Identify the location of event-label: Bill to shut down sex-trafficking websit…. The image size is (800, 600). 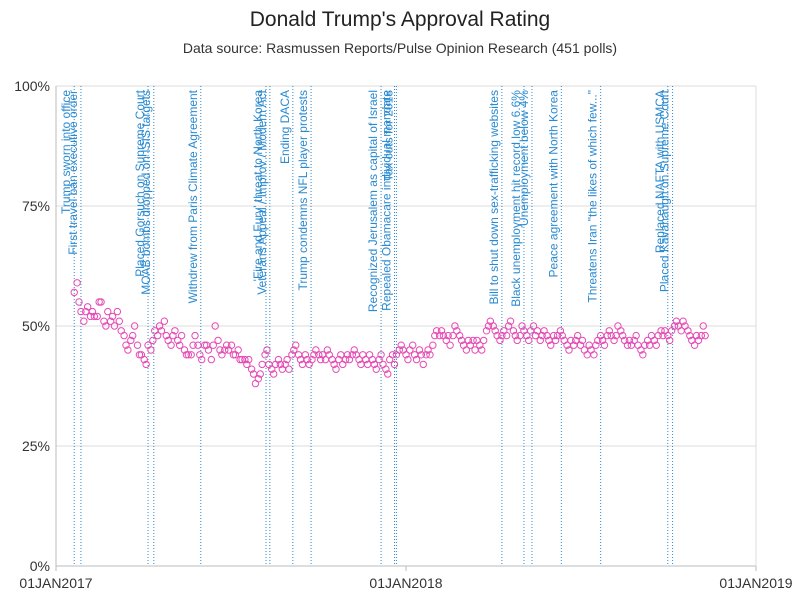
(494, 197).